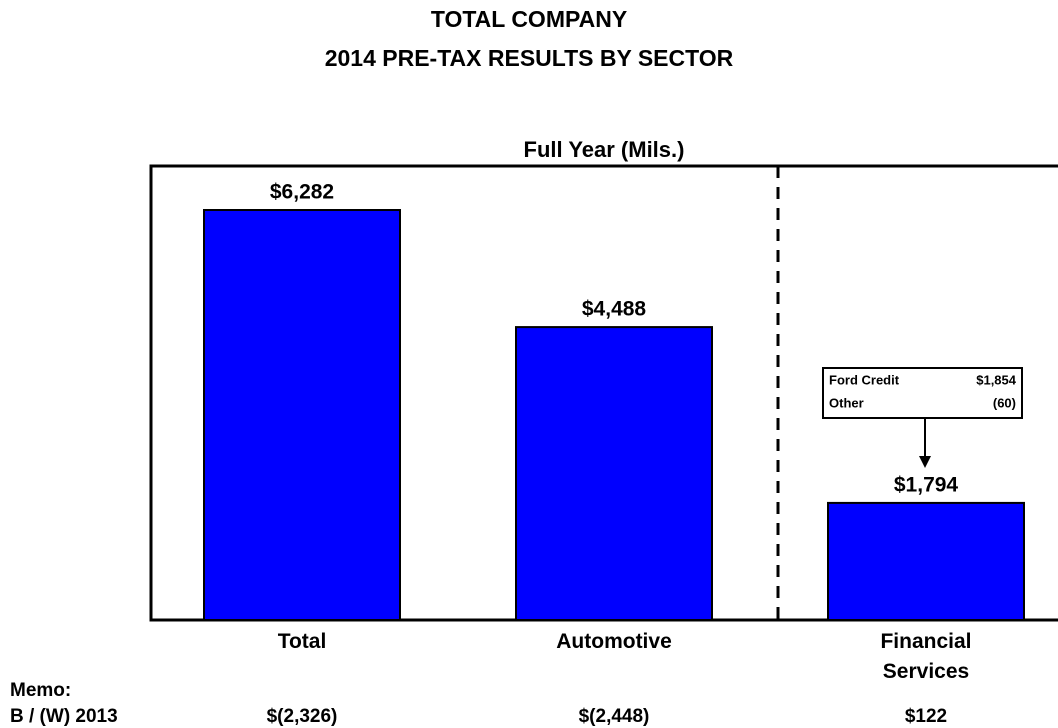 This screenshot has height=728, width=1058. I want to click on chart-subtitle: Full Year (Mils.), so click(604, 149).